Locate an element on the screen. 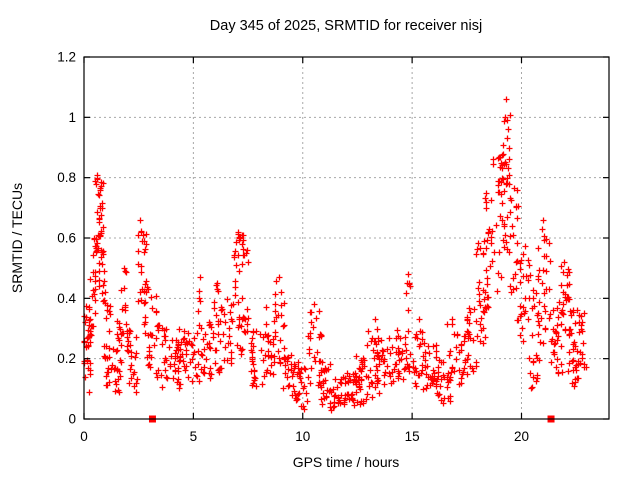  x-tick-label: 20 is located at coordinates (521, 436).